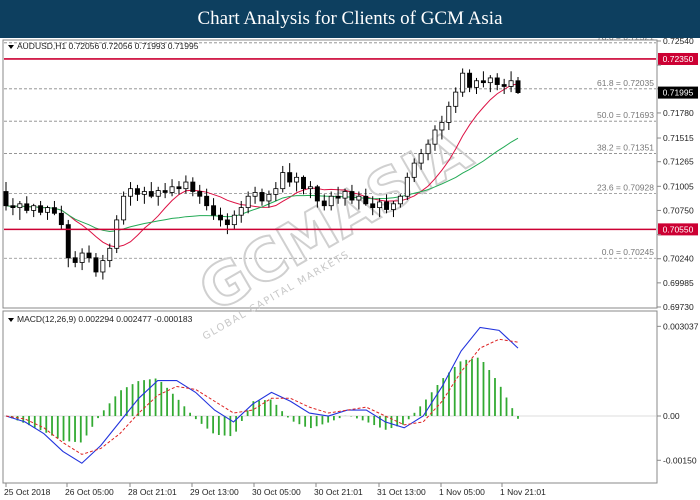  I want to click on ma-slow-line, so click(262, 184).